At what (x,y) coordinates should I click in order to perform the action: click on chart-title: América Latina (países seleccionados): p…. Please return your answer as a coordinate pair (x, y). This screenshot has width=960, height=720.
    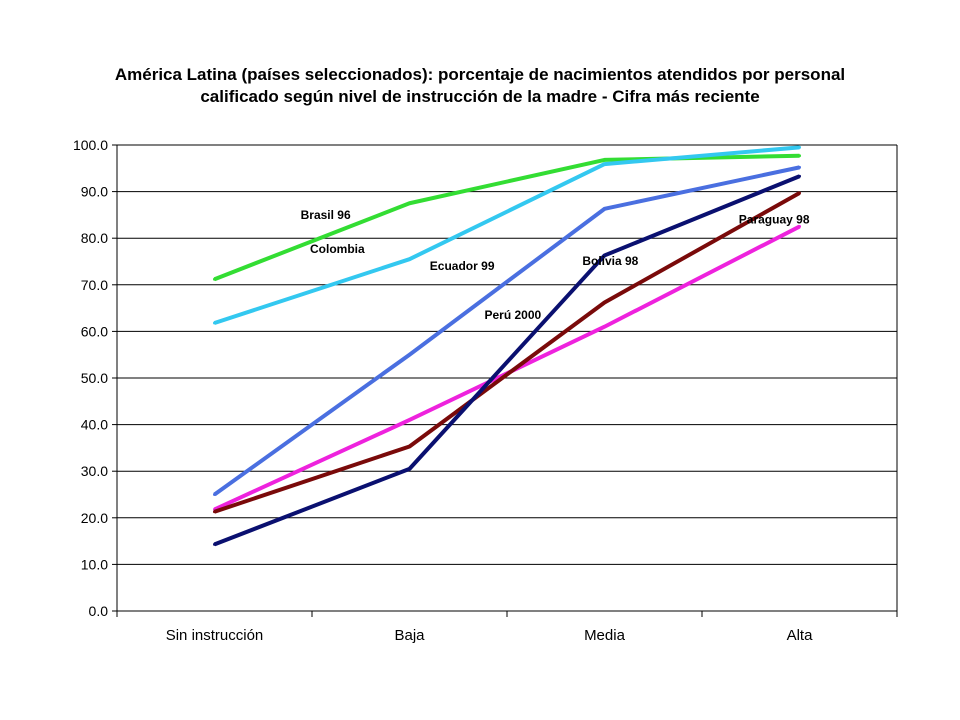
    Looking at the image, I should click on (480, 86).